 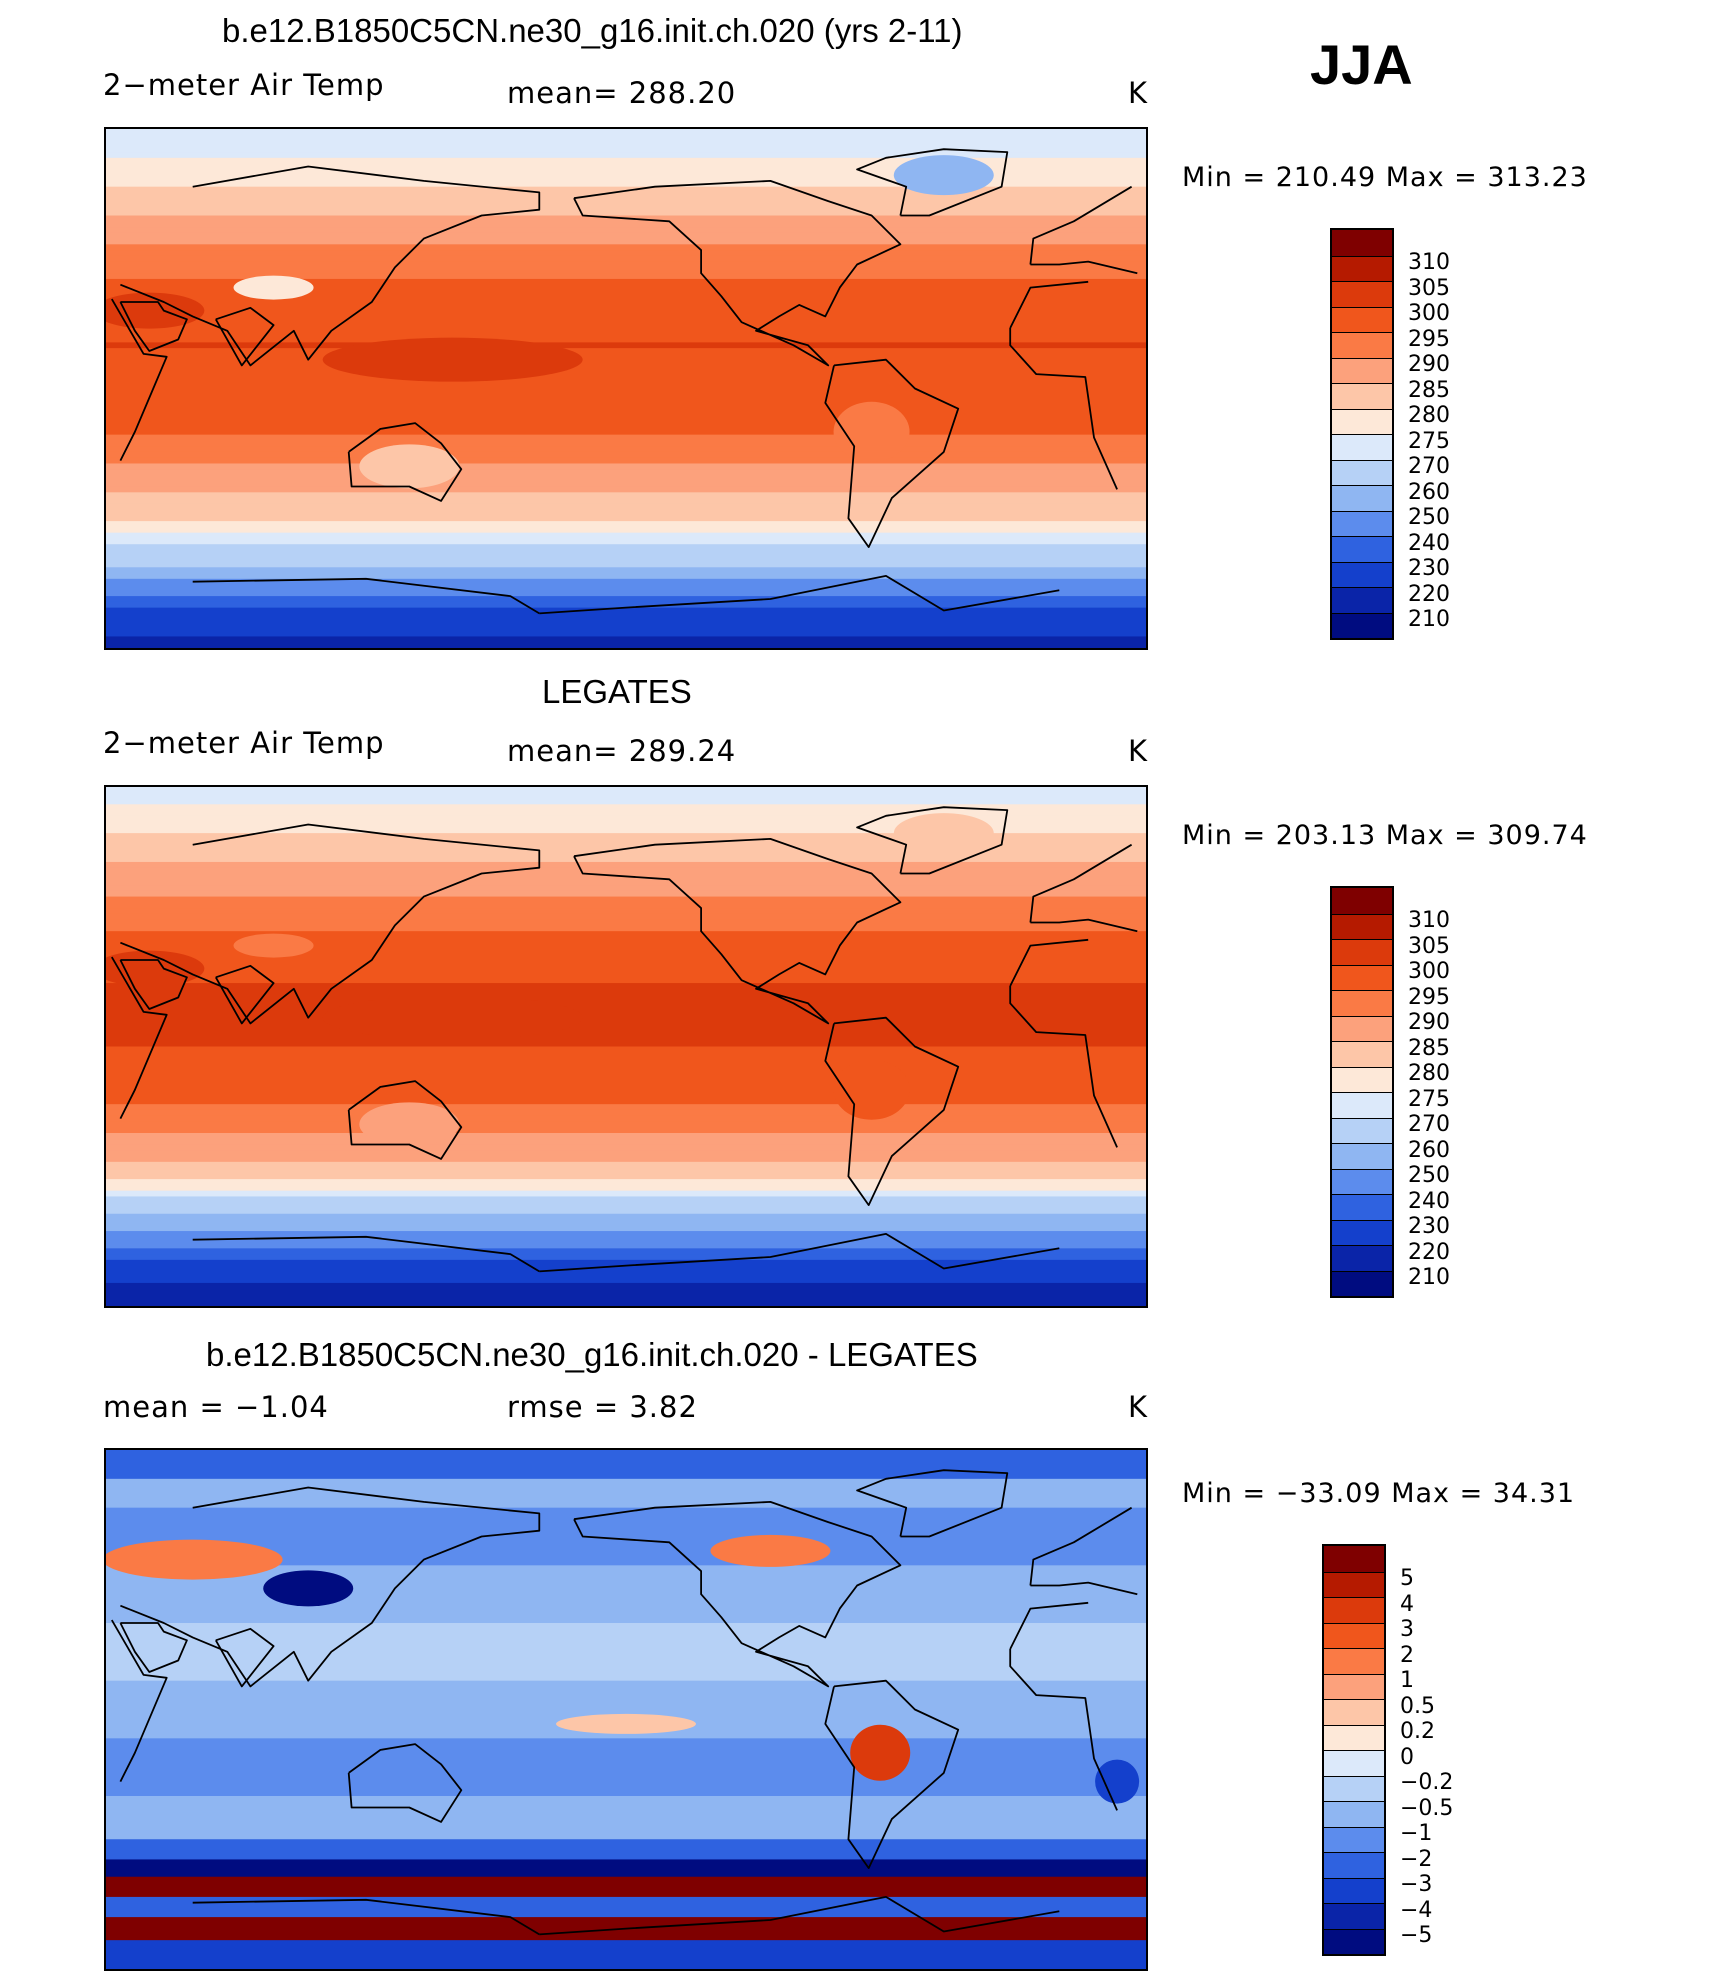 I want to click on greenland-outline, so click(x=932, y=840).